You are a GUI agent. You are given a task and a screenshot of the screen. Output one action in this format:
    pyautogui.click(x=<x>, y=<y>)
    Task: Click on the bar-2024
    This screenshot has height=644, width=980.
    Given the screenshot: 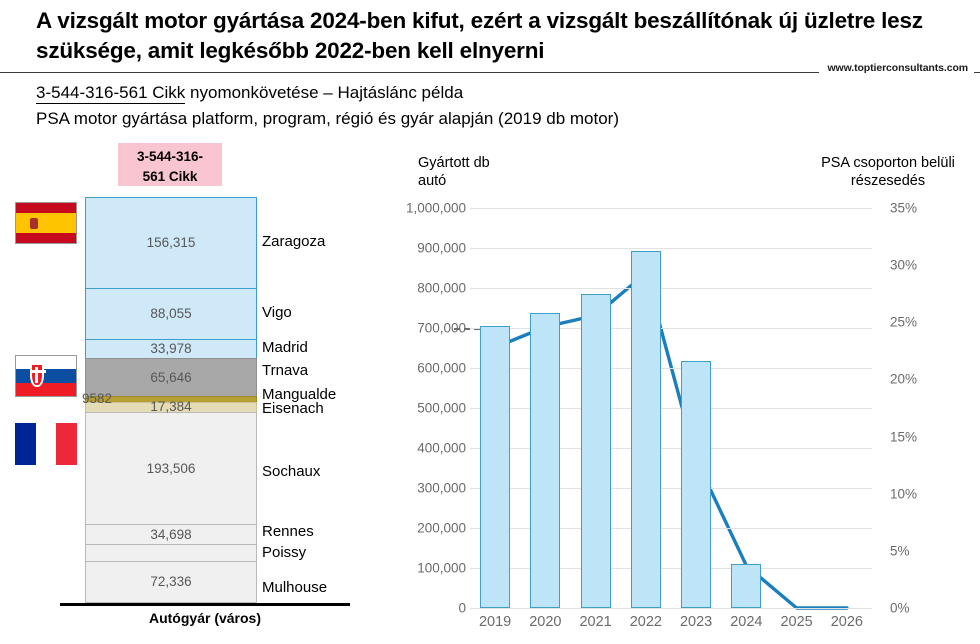 What is the action you would take?
    pyautogui.click(x=746, y=586)
    